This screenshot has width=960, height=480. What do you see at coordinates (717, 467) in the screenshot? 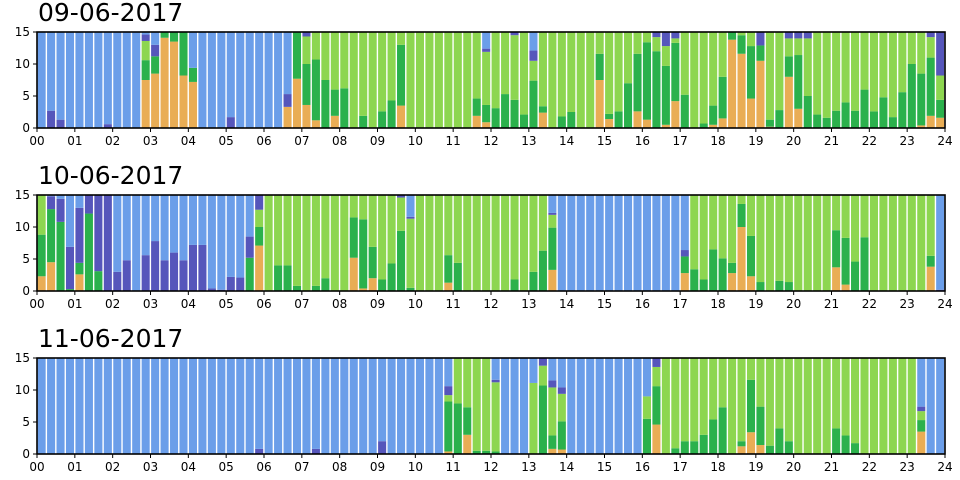
I see `x-tick-label: 18` at bounding box center [717, 467].